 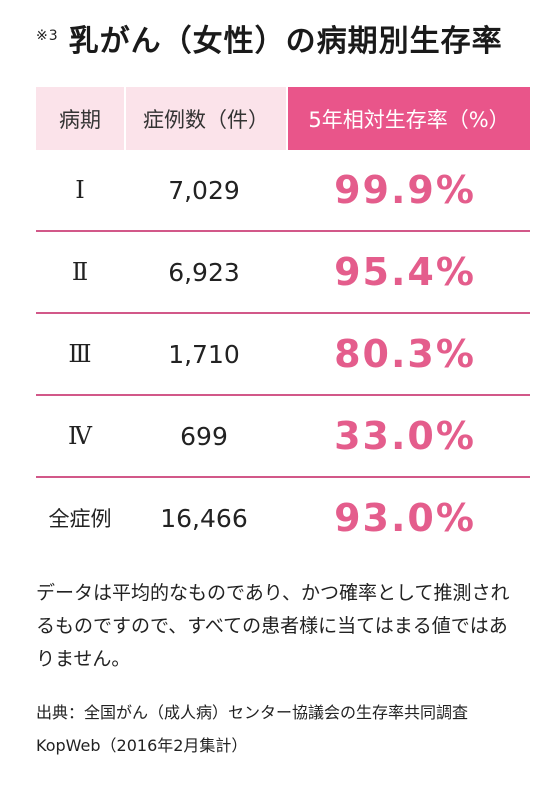 What do you see at coordinates (80, 118) in the screenshot?
I see `column-header-stage: 病期` at bounding box center [80, 118].